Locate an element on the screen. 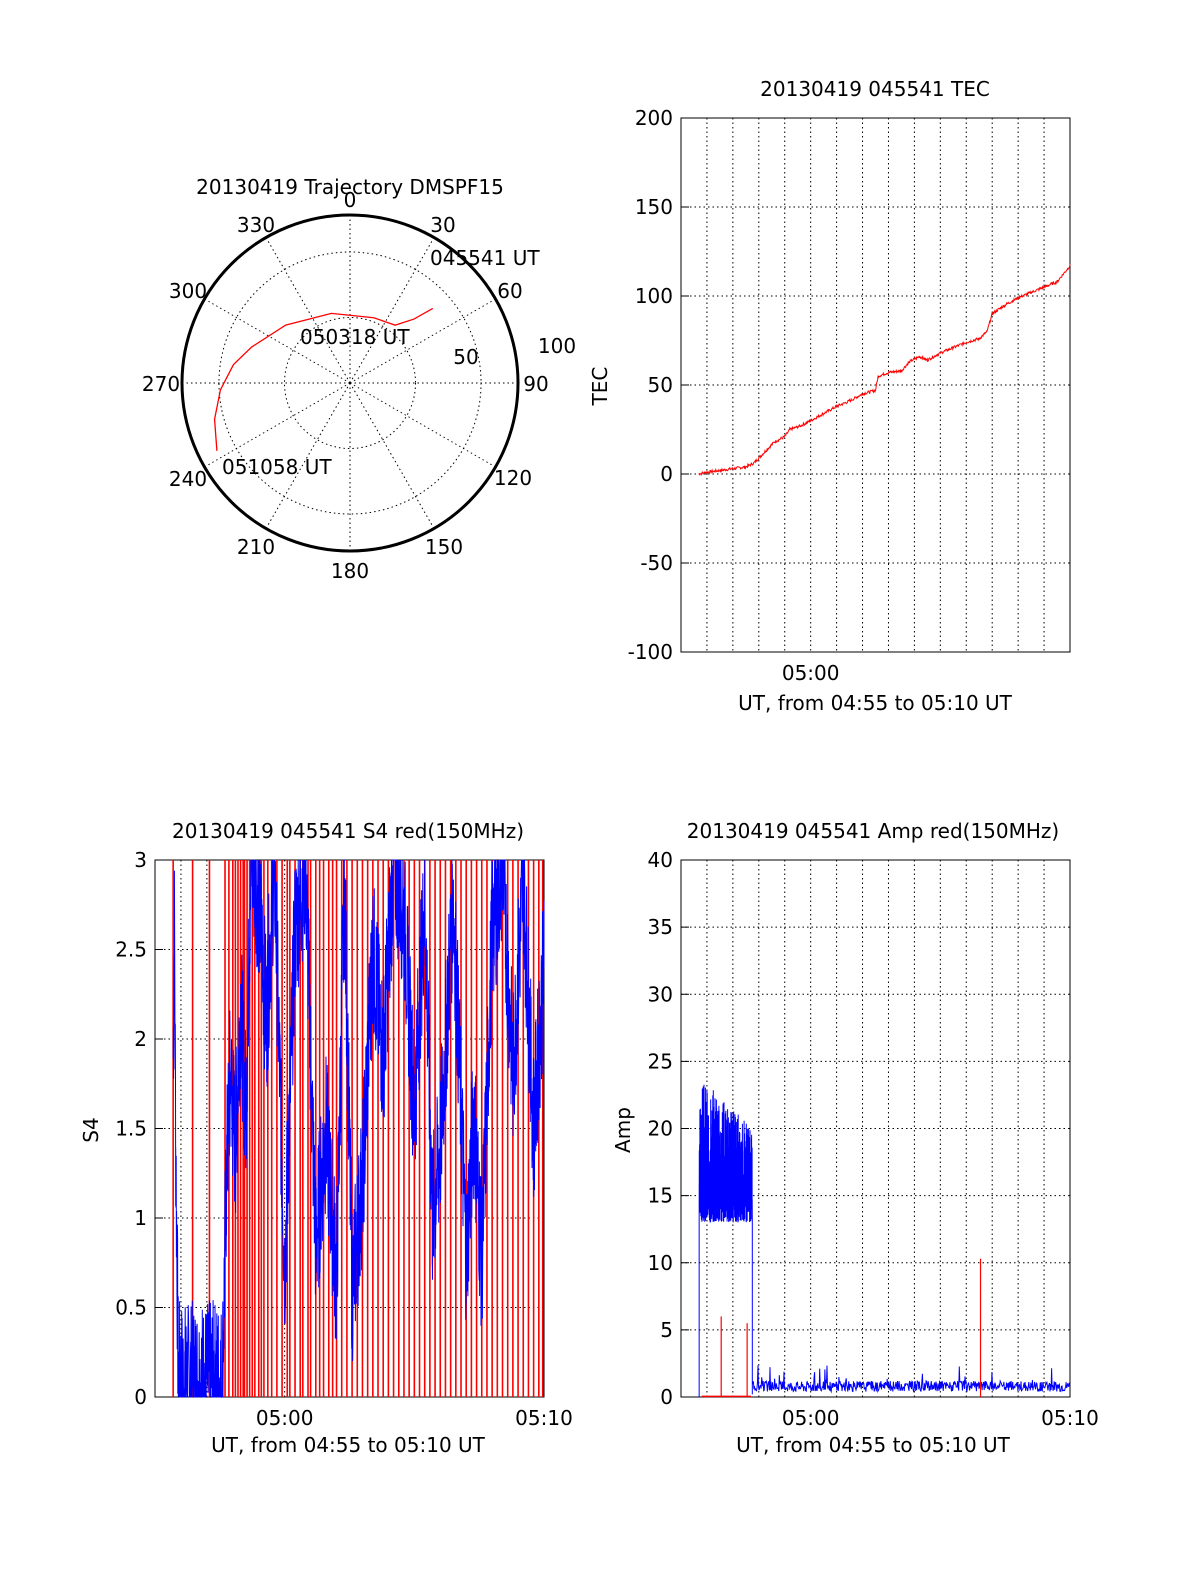  amp-title: 20130419 045541 Amp red(150MHz) is located at coordinates (873, 831).